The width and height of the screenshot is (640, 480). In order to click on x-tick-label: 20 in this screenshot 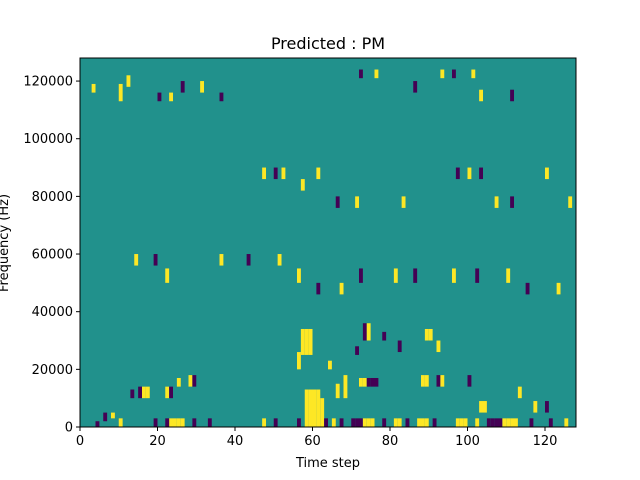, I will do `click(157, 441)`.